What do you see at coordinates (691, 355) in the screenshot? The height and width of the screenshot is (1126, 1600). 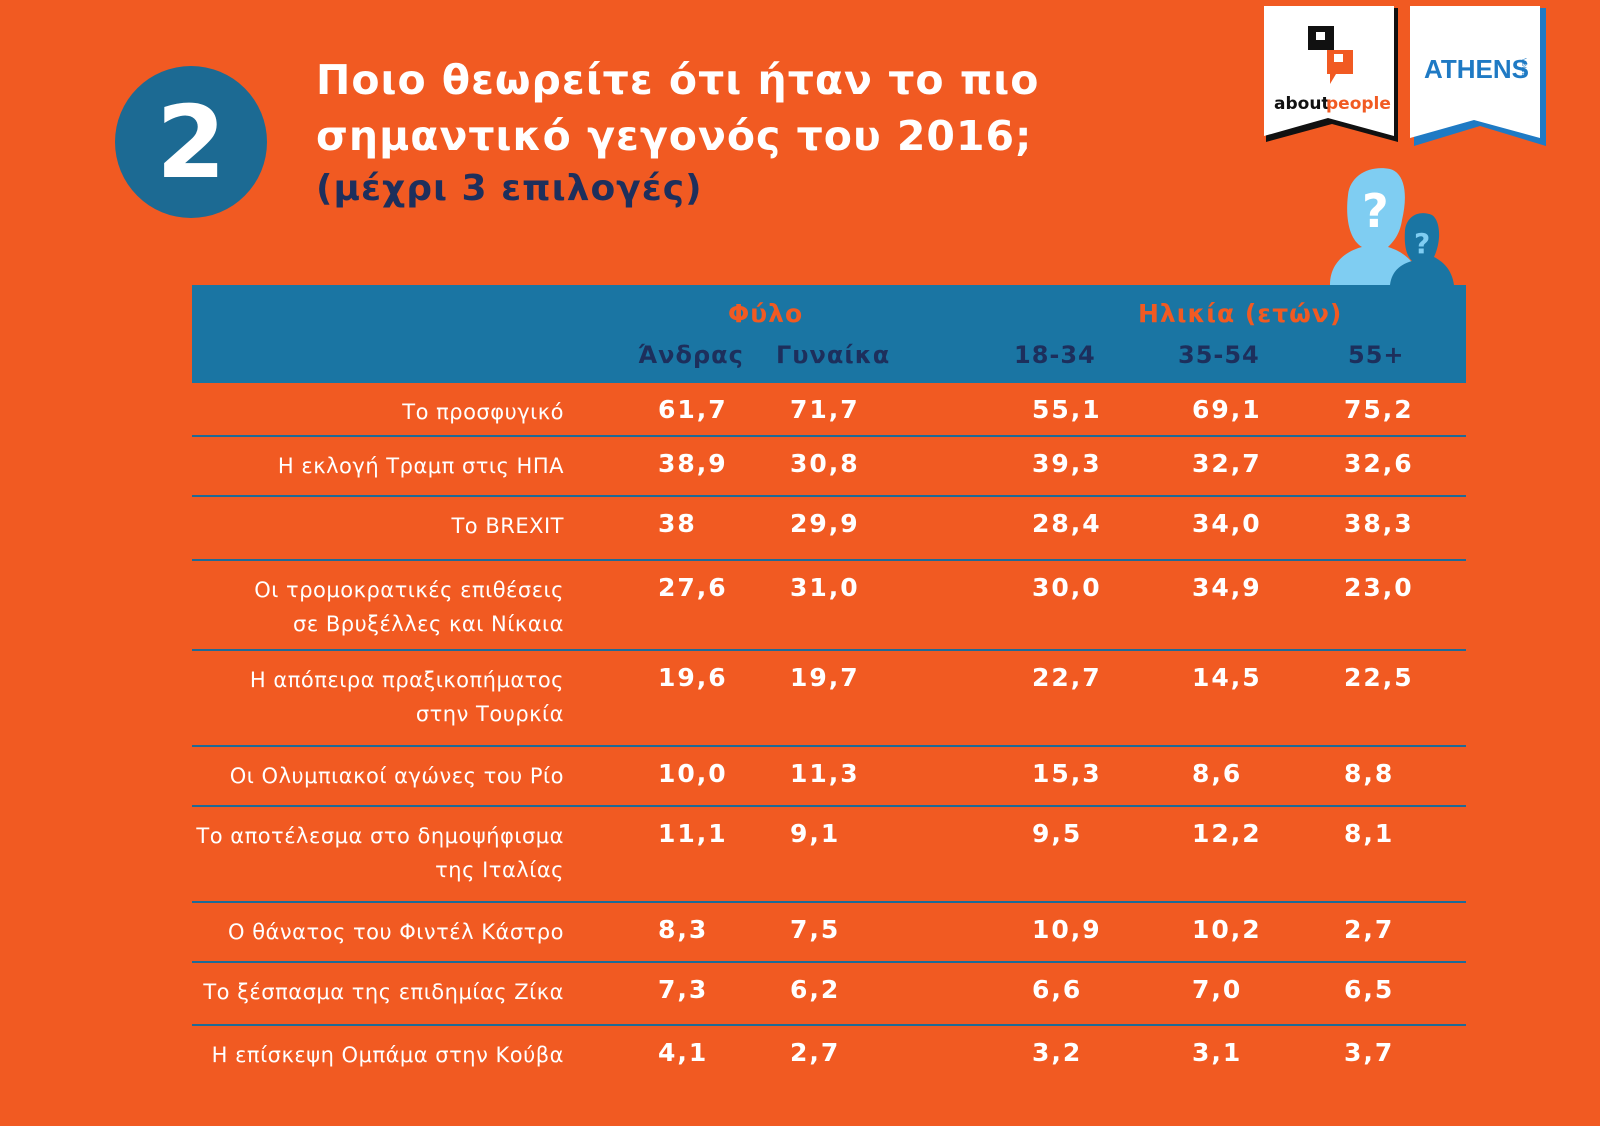 I see `column-header-male: Άνδρας` at bounding box center [691, 355].